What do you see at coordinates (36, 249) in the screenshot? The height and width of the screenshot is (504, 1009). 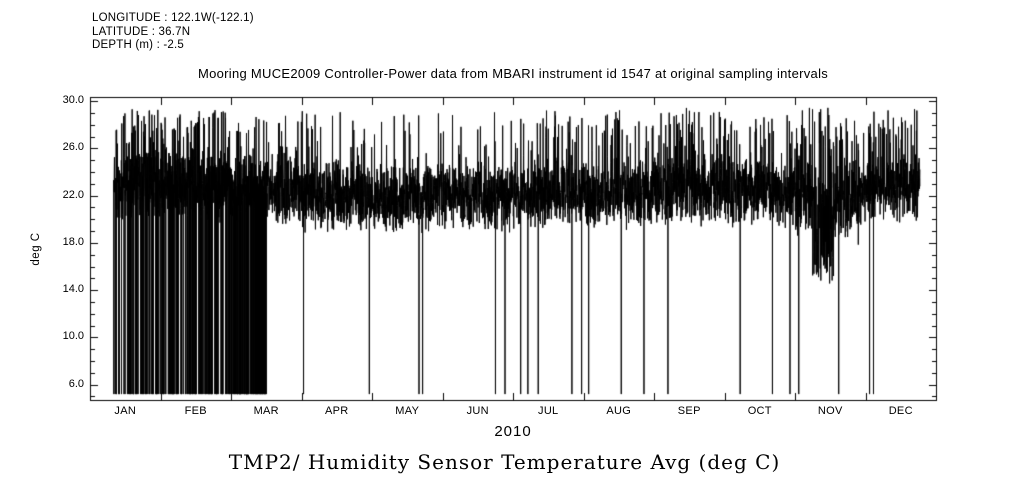 I see `y-axis-label: deg C` at bounding box center [36, 249].